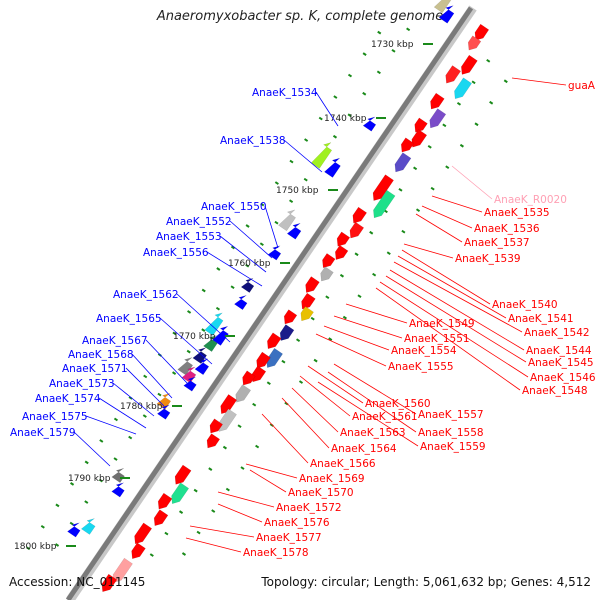  I want to click on forward-gene-label-text: AnaeK_1541, so click(541, 319).